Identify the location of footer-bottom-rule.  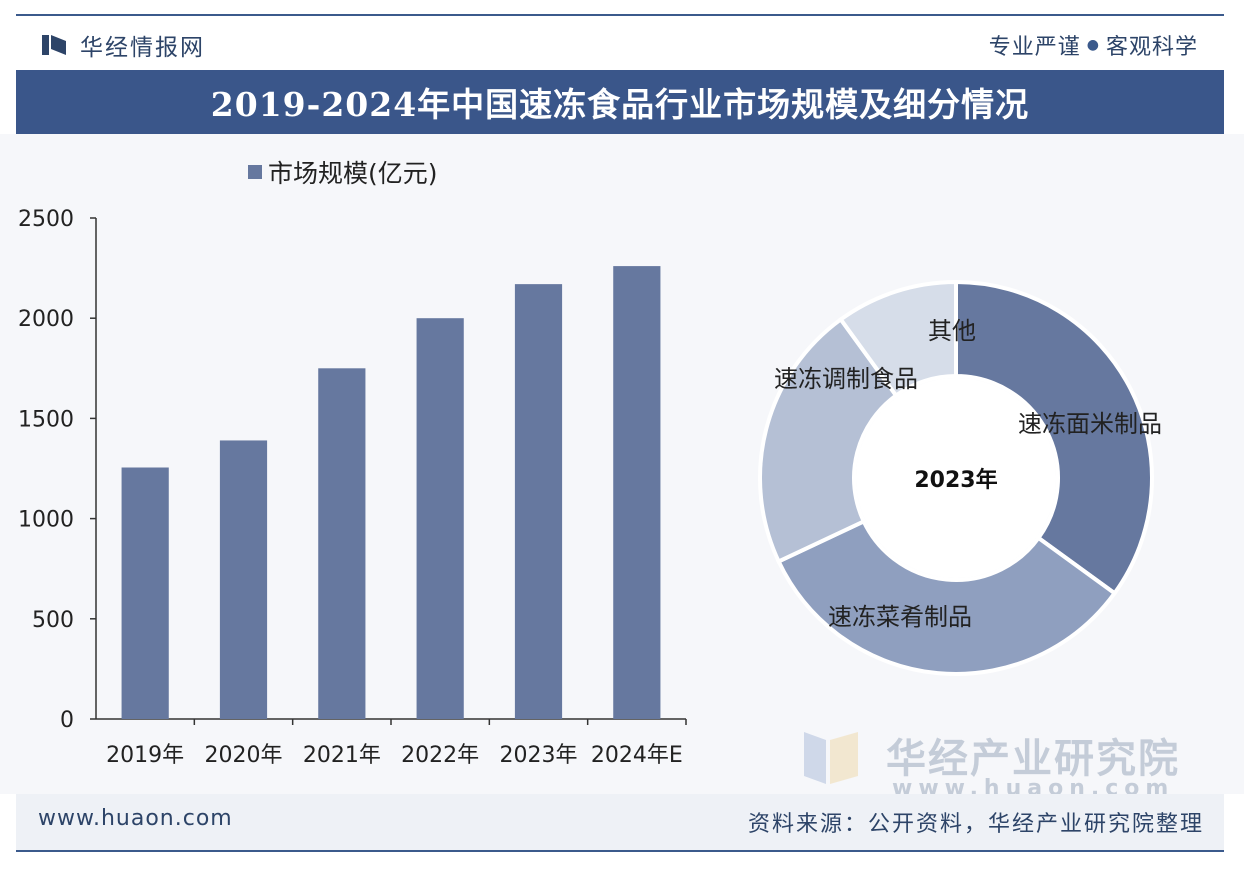
(620, 851).